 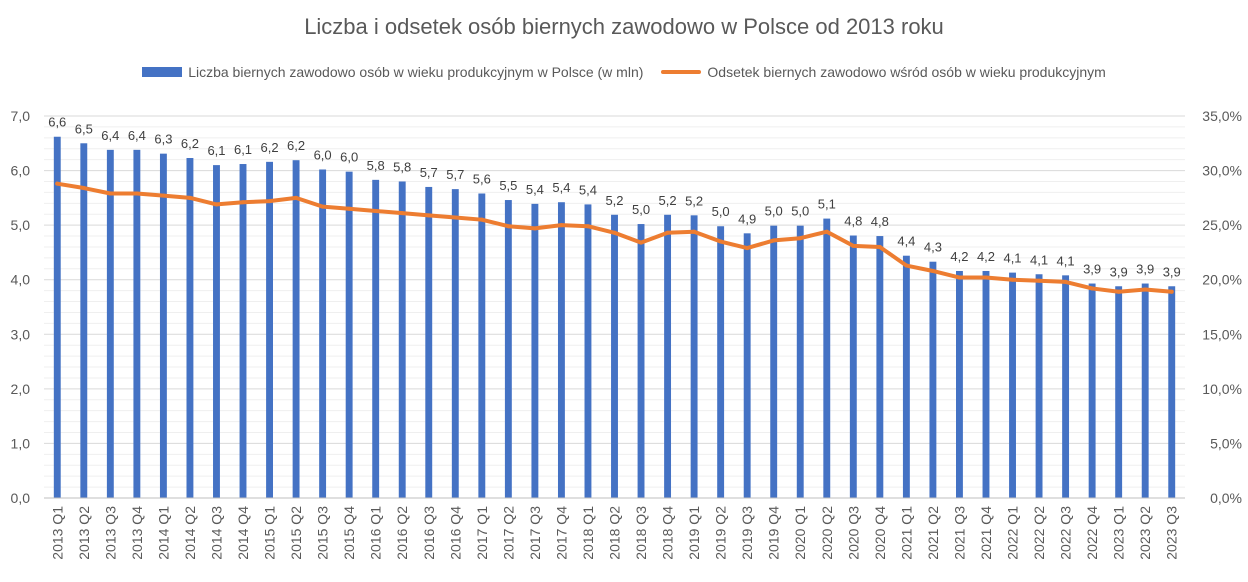 I want to click on y-left-tick-label: 1,0, so click(x=21, y=443).